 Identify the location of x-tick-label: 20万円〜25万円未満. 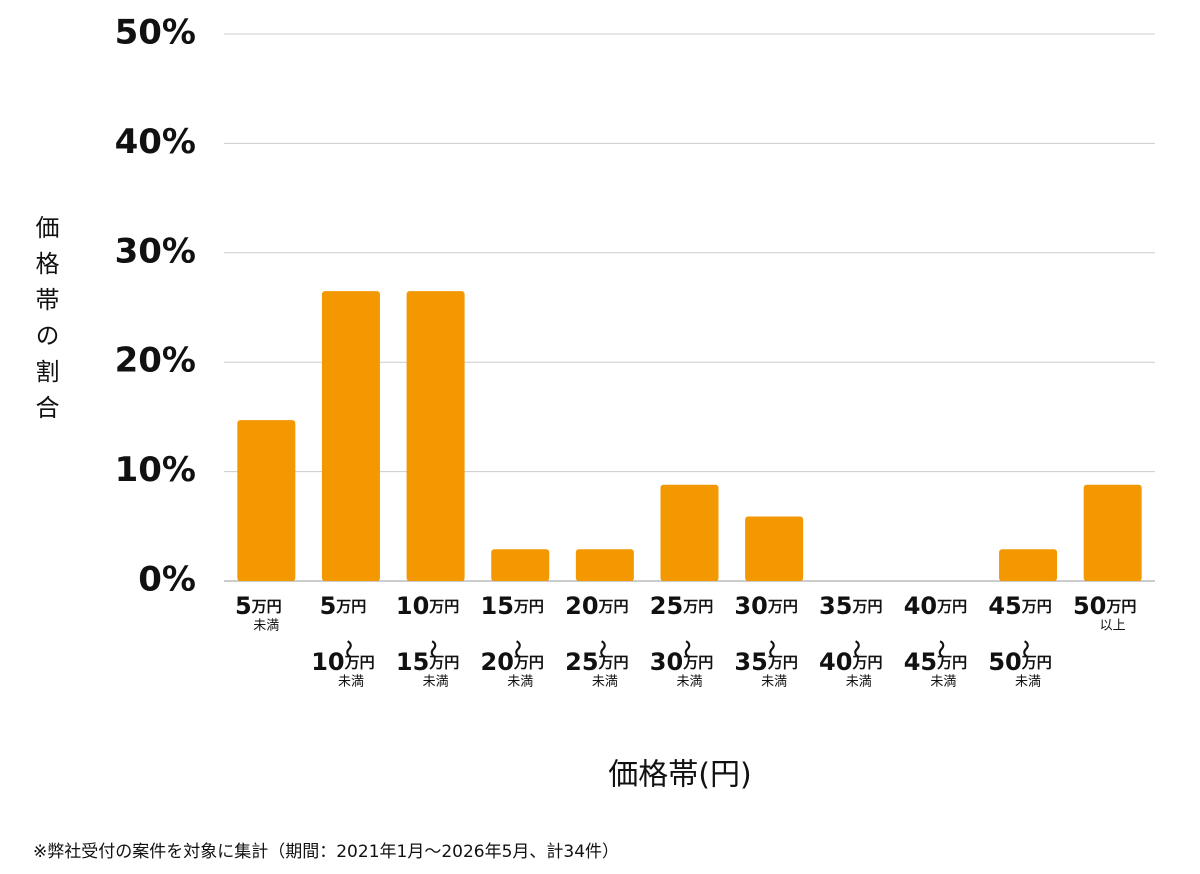
(596, 641).